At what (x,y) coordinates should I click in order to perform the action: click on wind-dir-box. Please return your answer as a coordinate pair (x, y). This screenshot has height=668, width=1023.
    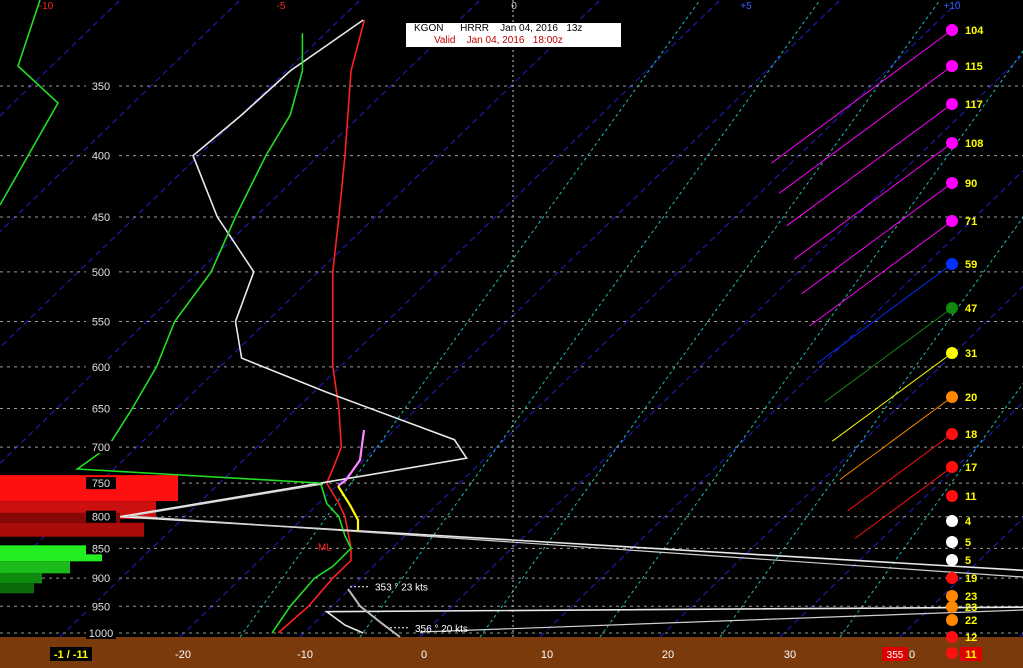
    Looking at the image, I should click on (895, 654).